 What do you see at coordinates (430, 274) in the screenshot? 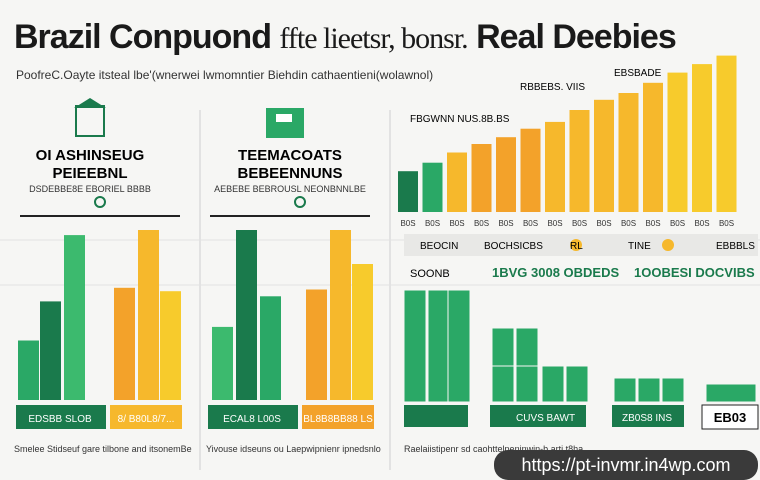
I see `row-label: SOONB` at bounding box center [430, 274].